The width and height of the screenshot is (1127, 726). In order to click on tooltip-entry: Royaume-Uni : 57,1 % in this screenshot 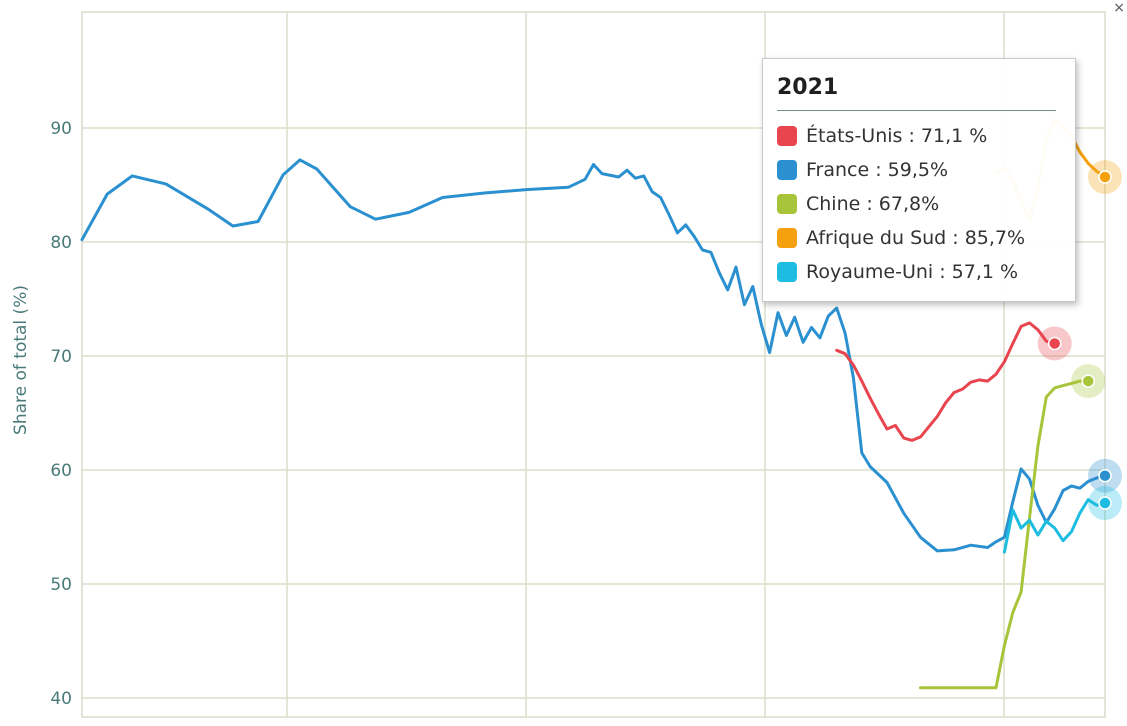, I will do `click(897, 272)`.